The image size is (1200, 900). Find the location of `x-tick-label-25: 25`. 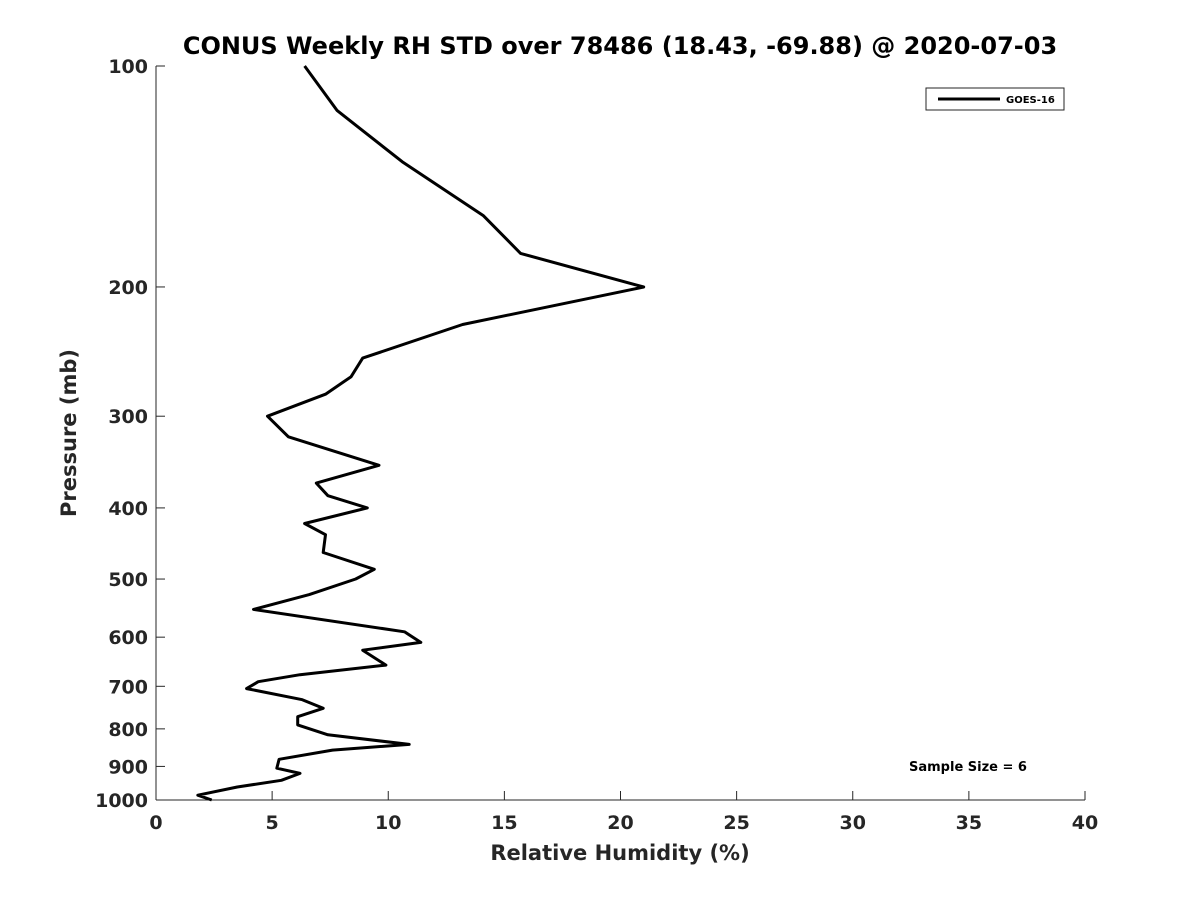

x-tick-label-25: 25 is located at coordinates (736, 823).